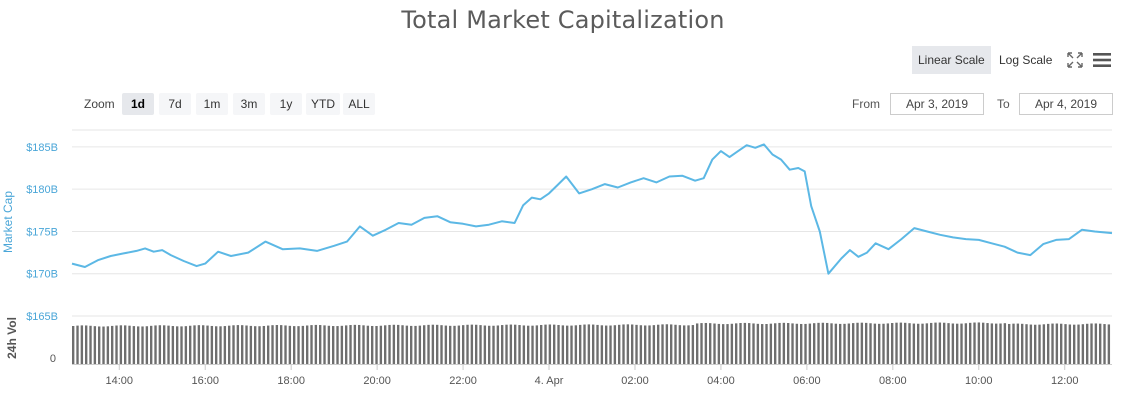  I want to click on y-axis-label: Market Cap, so click(8, 222).